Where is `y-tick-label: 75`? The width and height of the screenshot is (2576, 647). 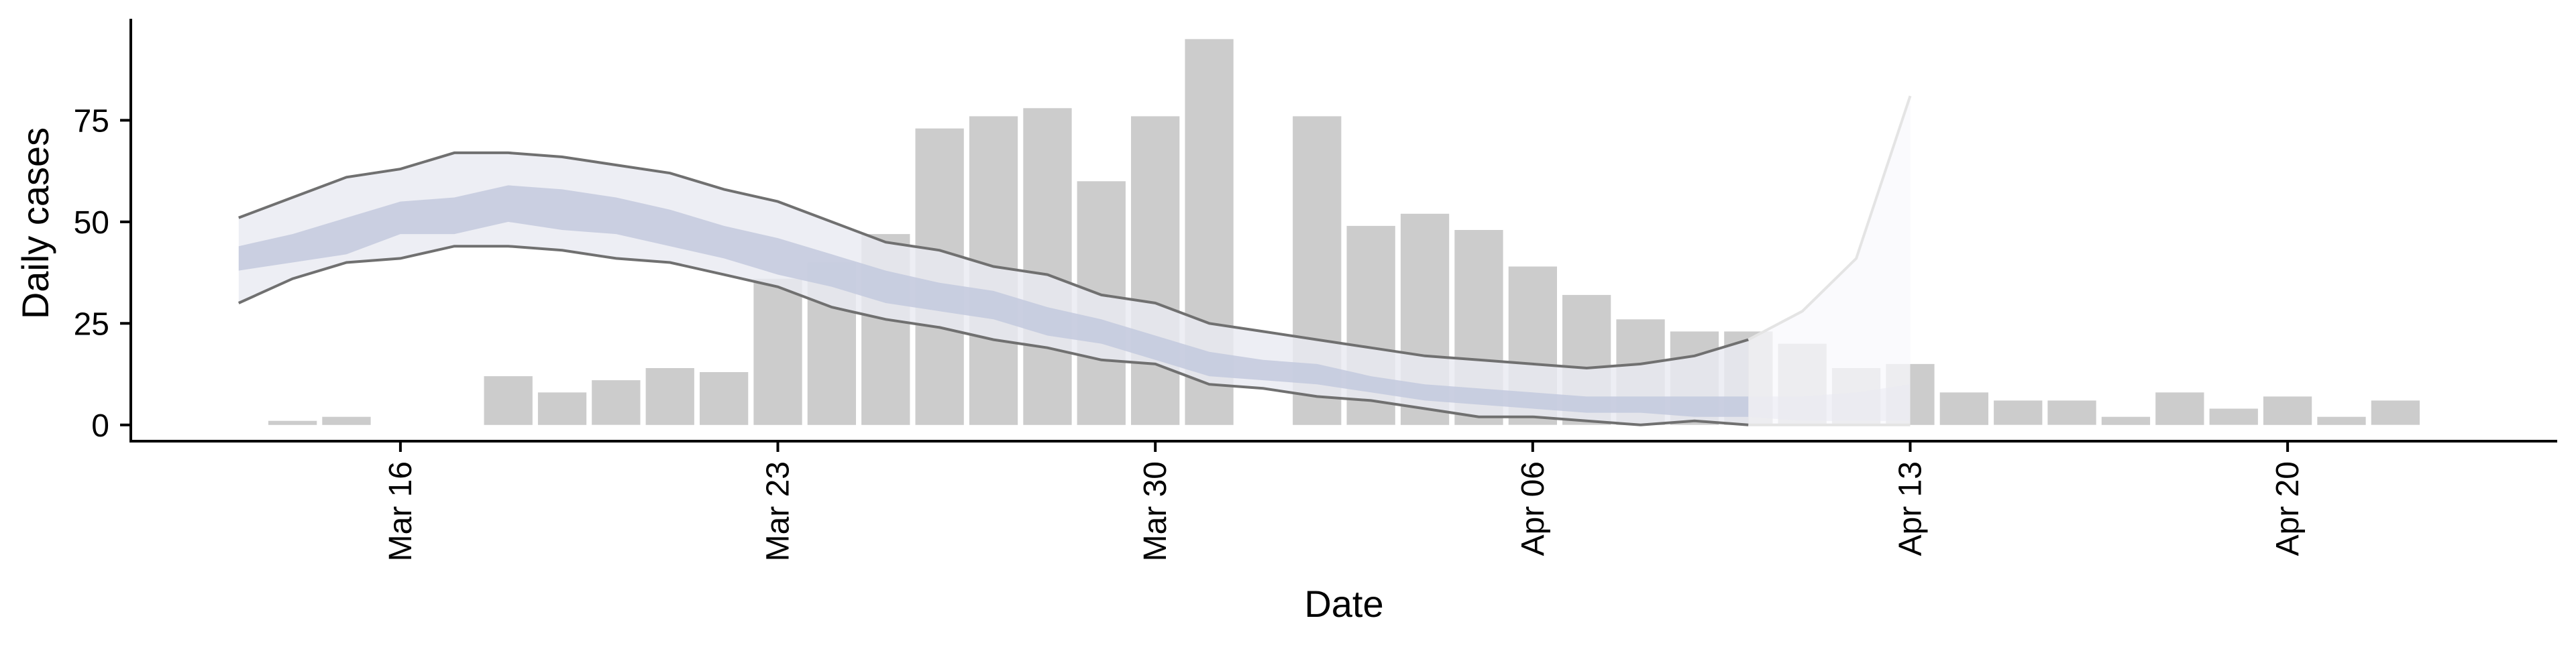 y-tick-label: 75 is located at coordinates (91, 121).